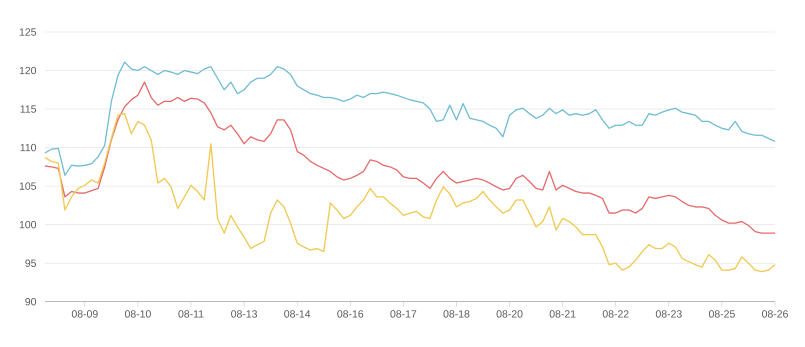 This screenshot has width=805, height=347. What do you see at coordinates (297, 314) in the screenshot?
I see `x-tick-label: 08-14` at bounding box center [297, 314].